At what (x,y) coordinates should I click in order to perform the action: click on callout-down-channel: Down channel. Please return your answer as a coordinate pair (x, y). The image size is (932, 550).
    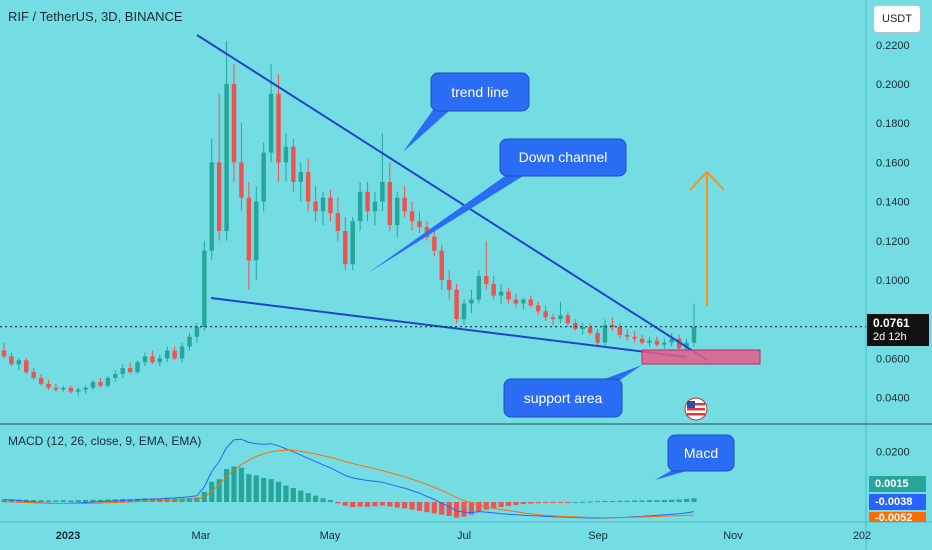
    Looking at the image, I should click on (497, 205).